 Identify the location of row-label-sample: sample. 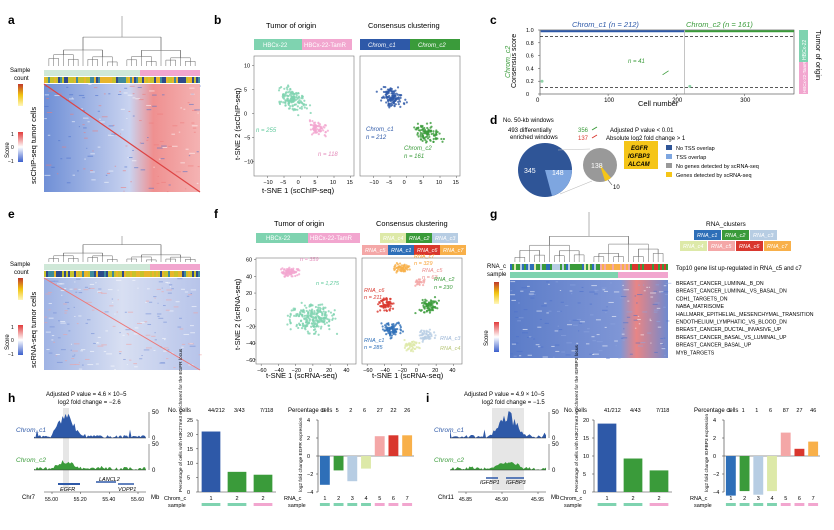
(497, 275).